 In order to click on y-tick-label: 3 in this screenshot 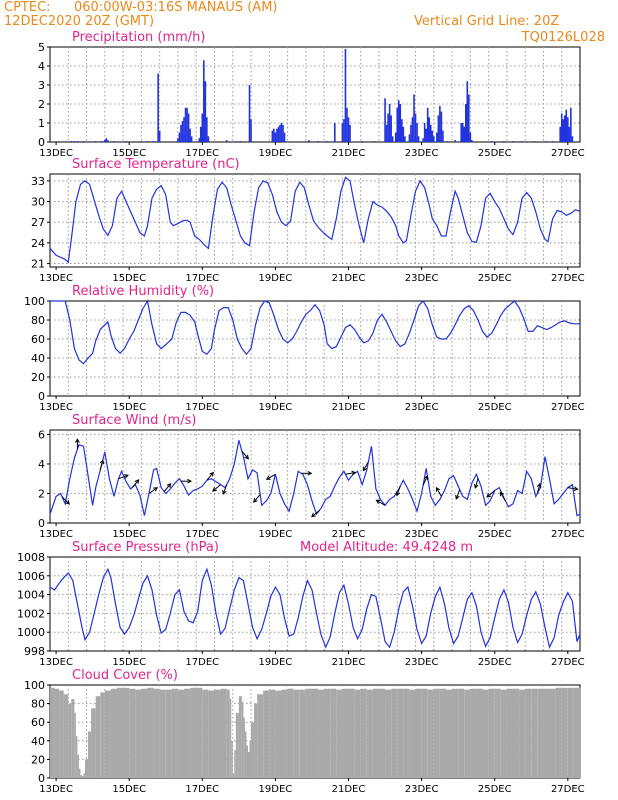, I will do `click(41, 85)`.